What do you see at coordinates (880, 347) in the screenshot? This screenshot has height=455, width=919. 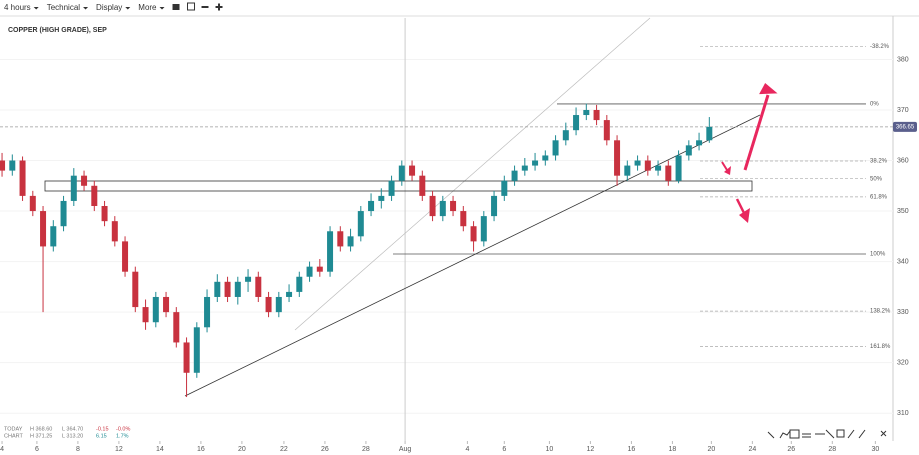 I see `fib-label: 161.8%` at bounding box center [880, 347].